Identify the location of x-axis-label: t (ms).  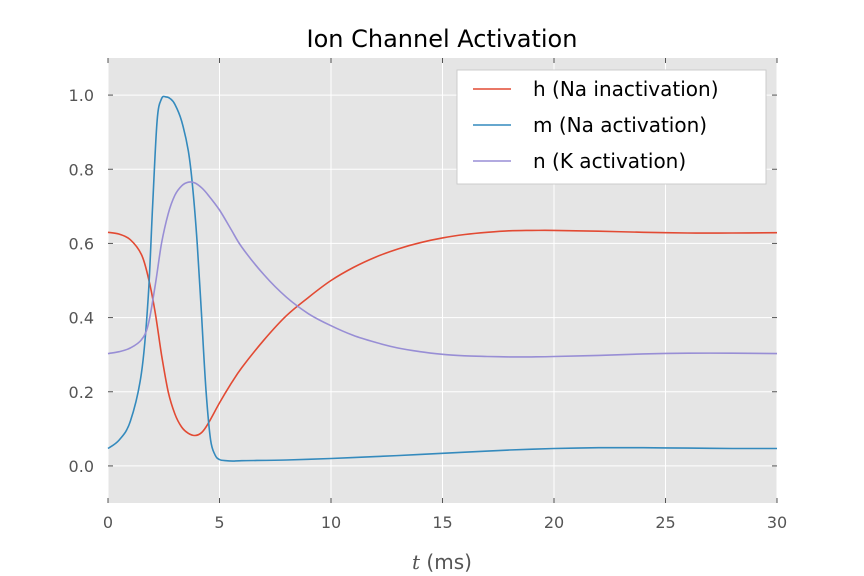
(442, 562).